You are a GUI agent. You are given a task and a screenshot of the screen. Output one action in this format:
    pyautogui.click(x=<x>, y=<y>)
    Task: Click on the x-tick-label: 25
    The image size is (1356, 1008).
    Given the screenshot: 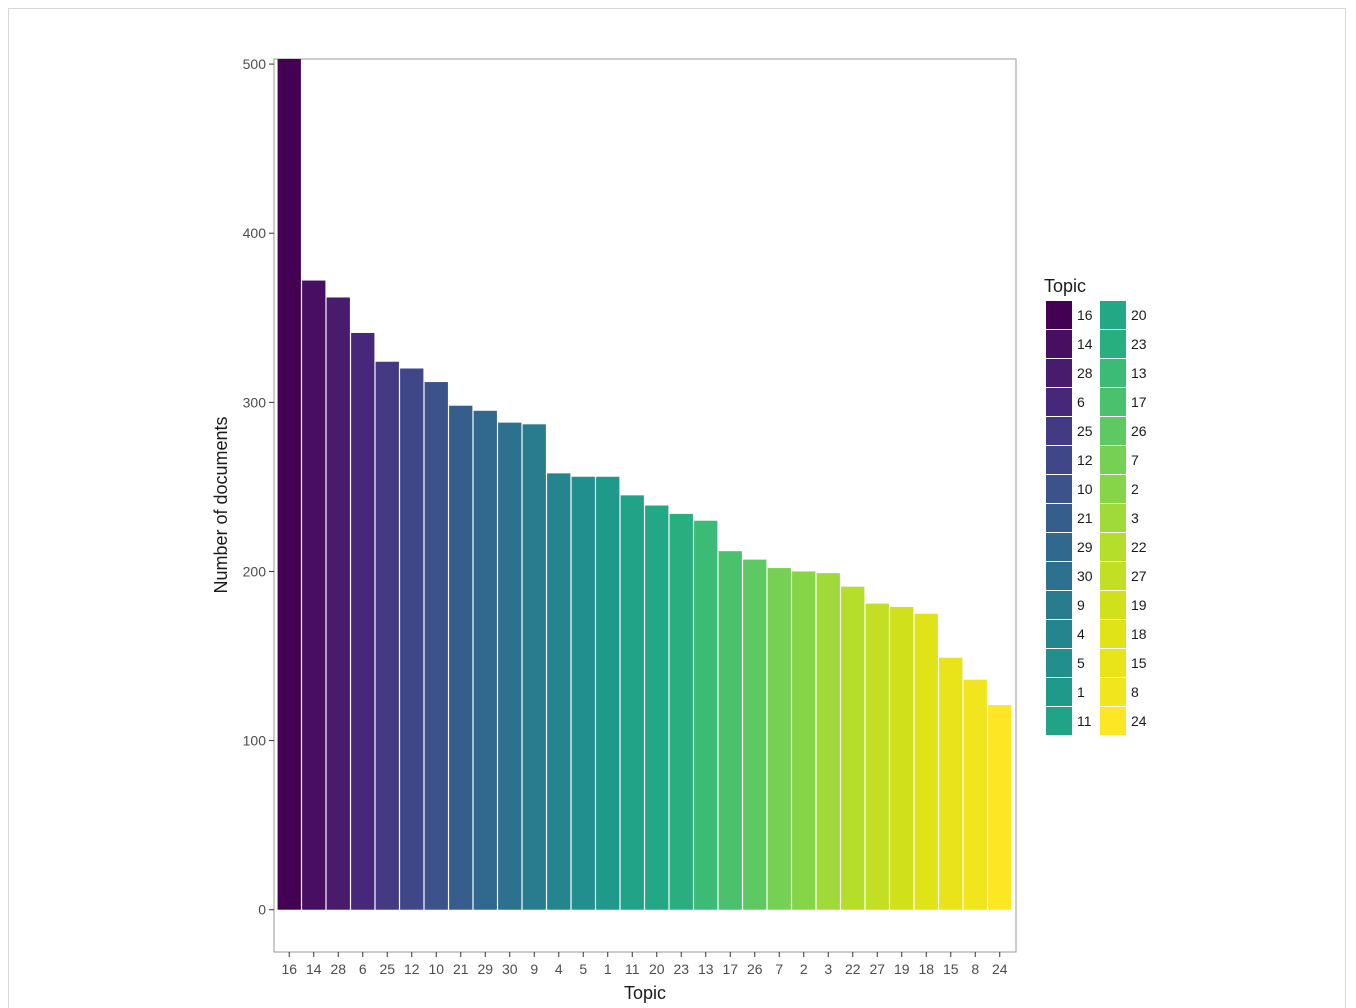 What is the action you would take?
    pyautogui.click(x=387, y=969)
    